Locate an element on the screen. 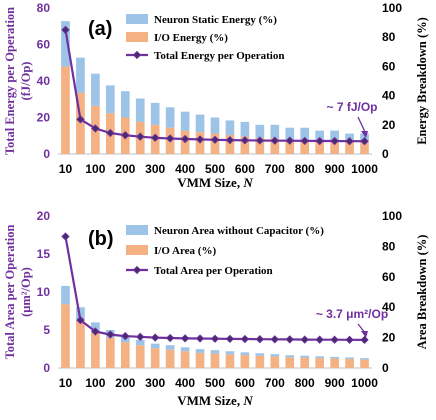 The image size is (436, 420). x-tick-label: 1000 is located at coordinates (364, 169).